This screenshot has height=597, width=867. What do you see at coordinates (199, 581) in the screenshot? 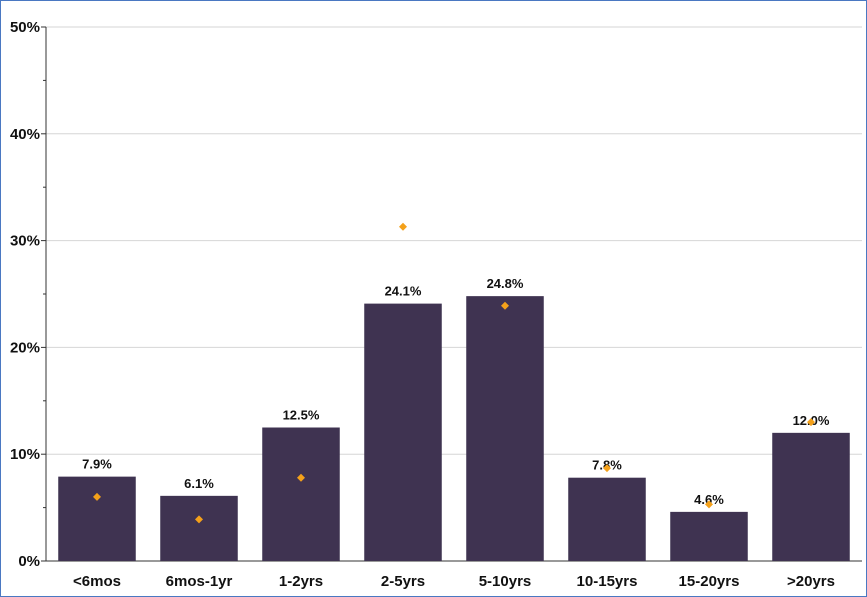
I see `x-tick-label: 6mos-1yr` at bounding box center [199, 581].